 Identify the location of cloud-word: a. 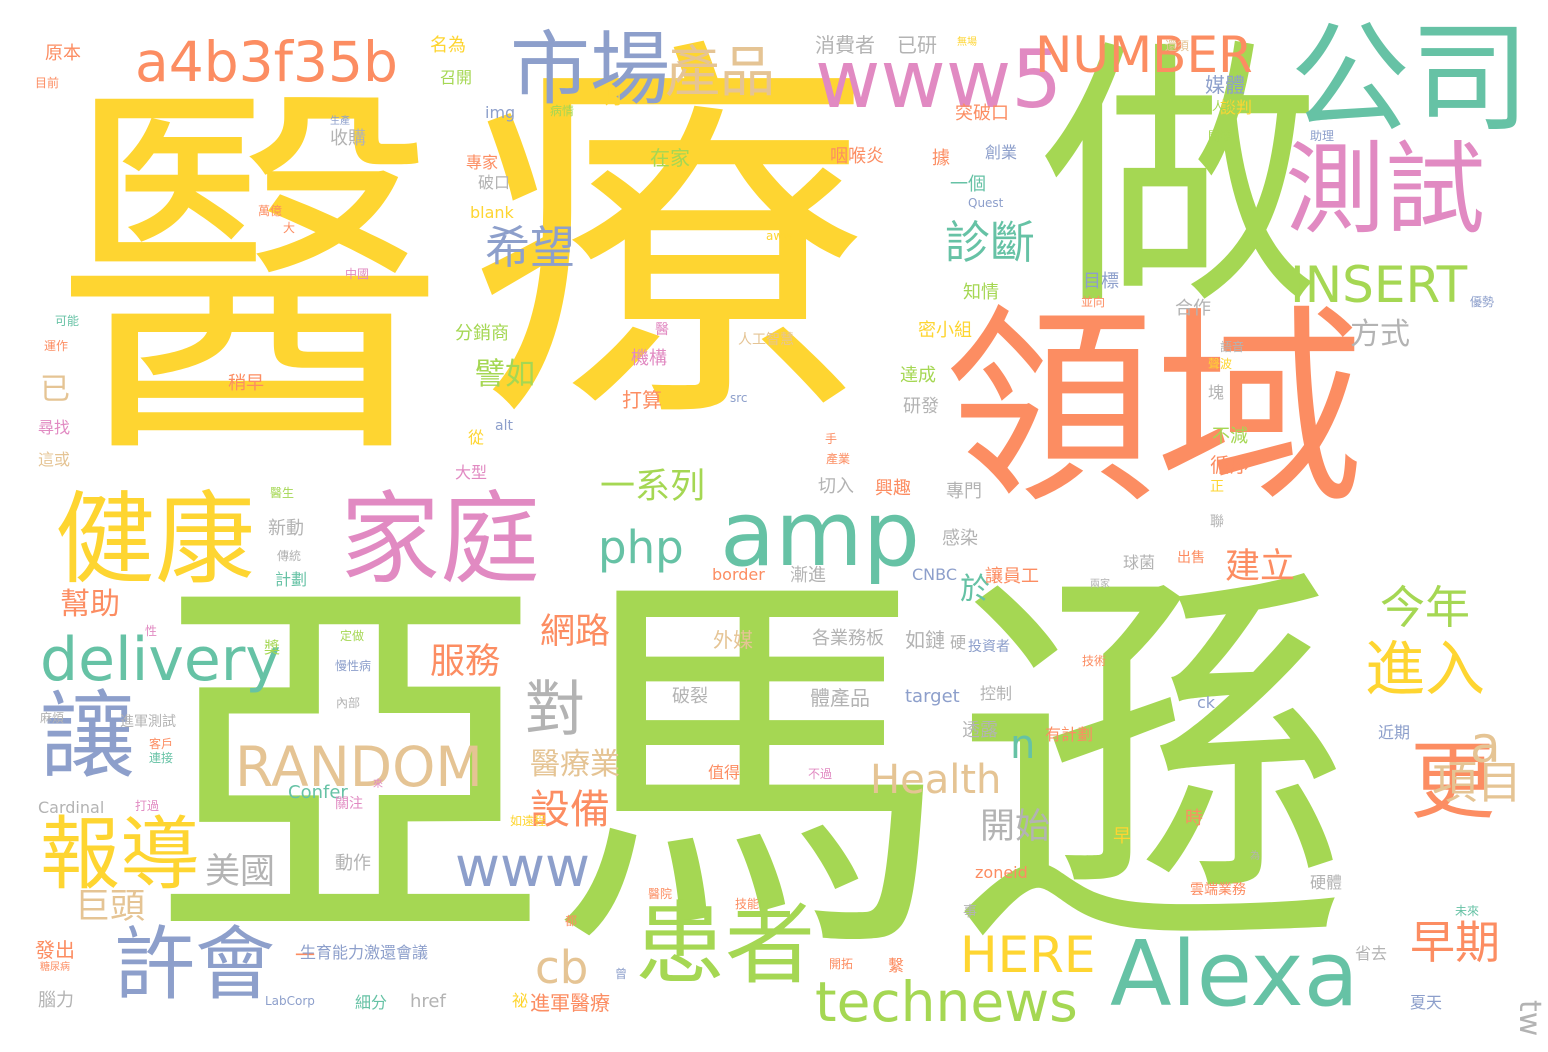
(1485, 745).